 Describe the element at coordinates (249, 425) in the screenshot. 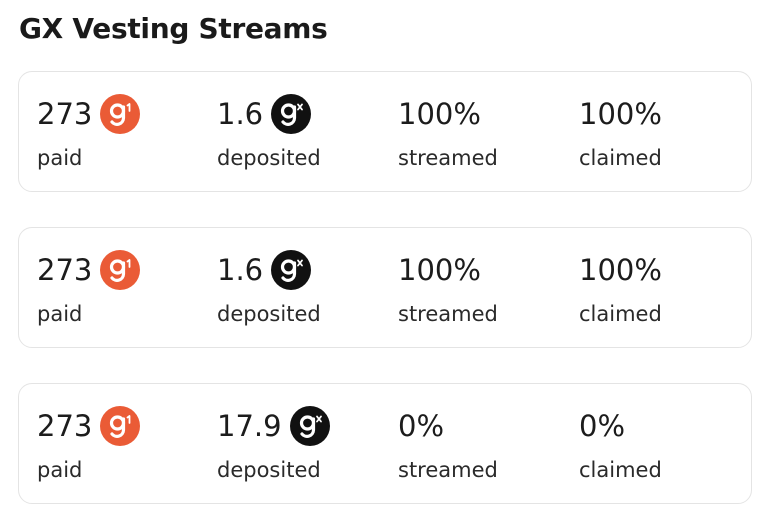

I see `deposited-value: 17.9` at that location.